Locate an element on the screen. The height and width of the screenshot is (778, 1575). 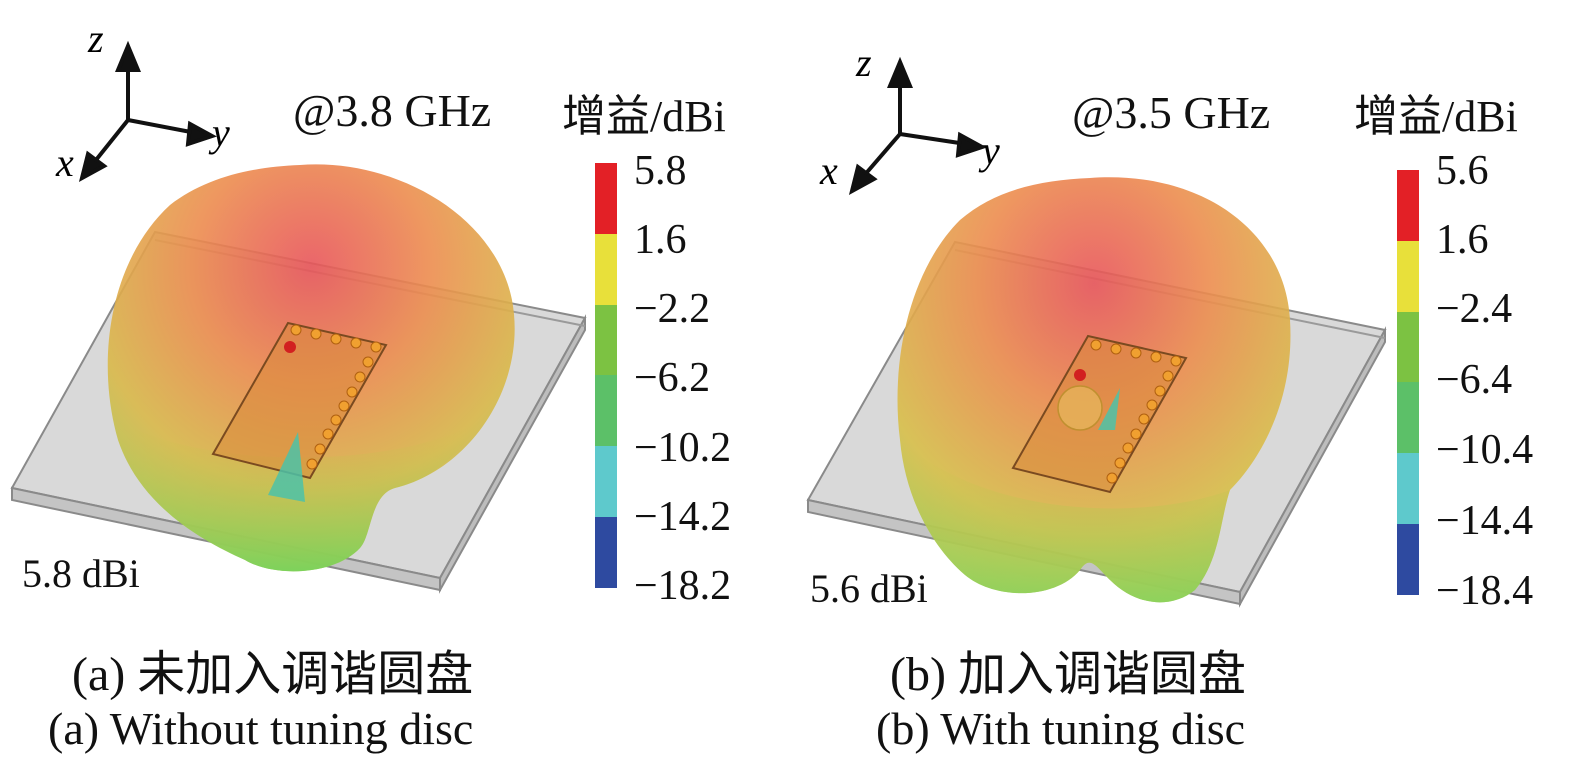
colorbar-tick: −14.4 is located at coordinates (1485, 521).